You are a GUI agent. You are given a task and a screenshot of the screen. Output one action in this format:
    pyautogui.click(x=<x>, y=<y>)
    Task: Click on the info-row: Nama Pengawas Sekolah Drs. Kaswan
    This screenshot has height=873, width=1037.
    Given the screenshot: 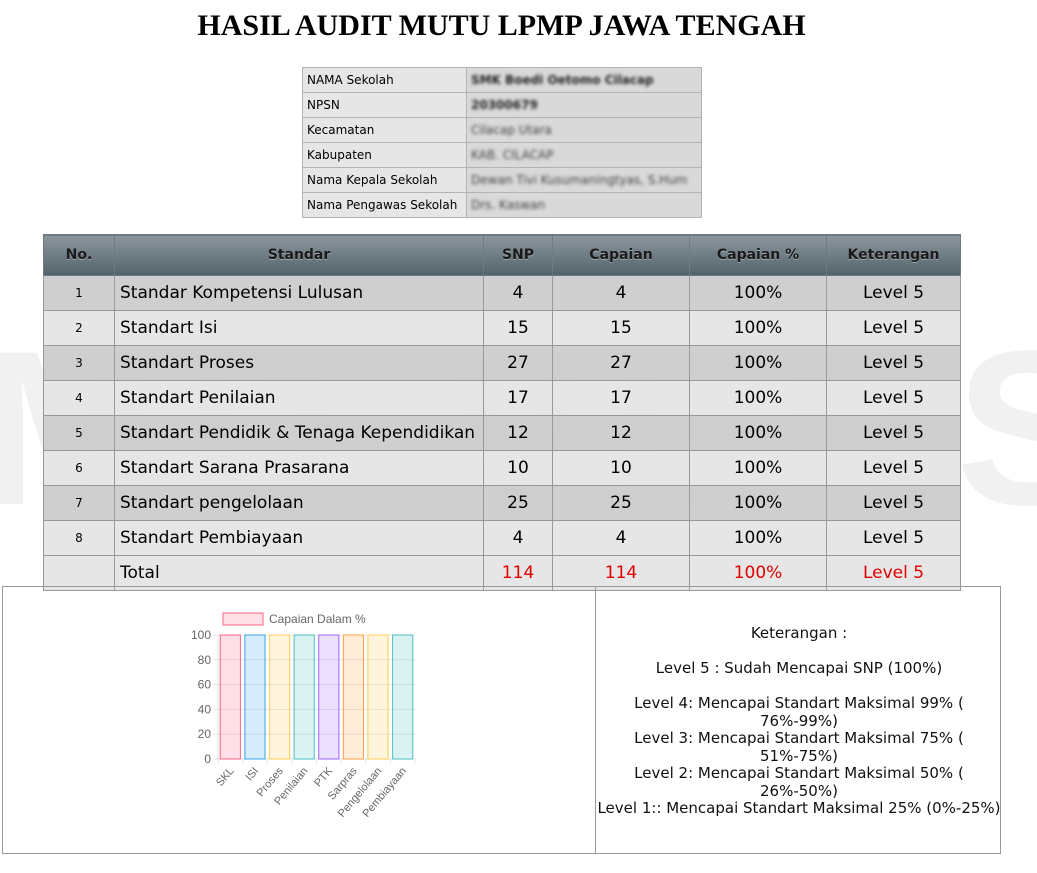 What is the action you would take?
    pyautogui.click(x=502, y=205)
    